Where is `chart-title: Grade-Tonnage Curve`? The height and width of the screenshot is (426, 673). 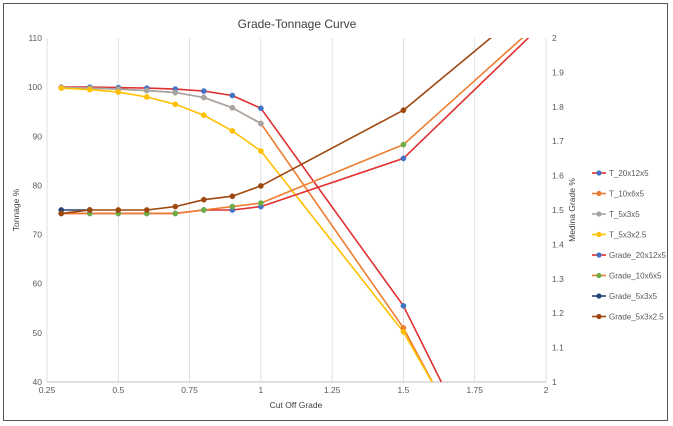 chart-title: Grade-Tonnage Curve is located at coordinates (297, 24).